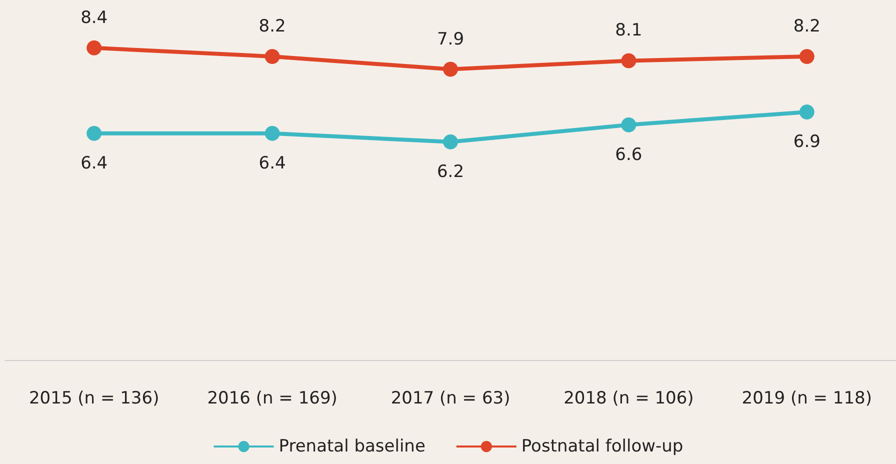  What do you see at coordinates (94, 398) in the screenshot?
I see `x-tick-label: 2015 (n = 136)` at bounding box center [94, 398].